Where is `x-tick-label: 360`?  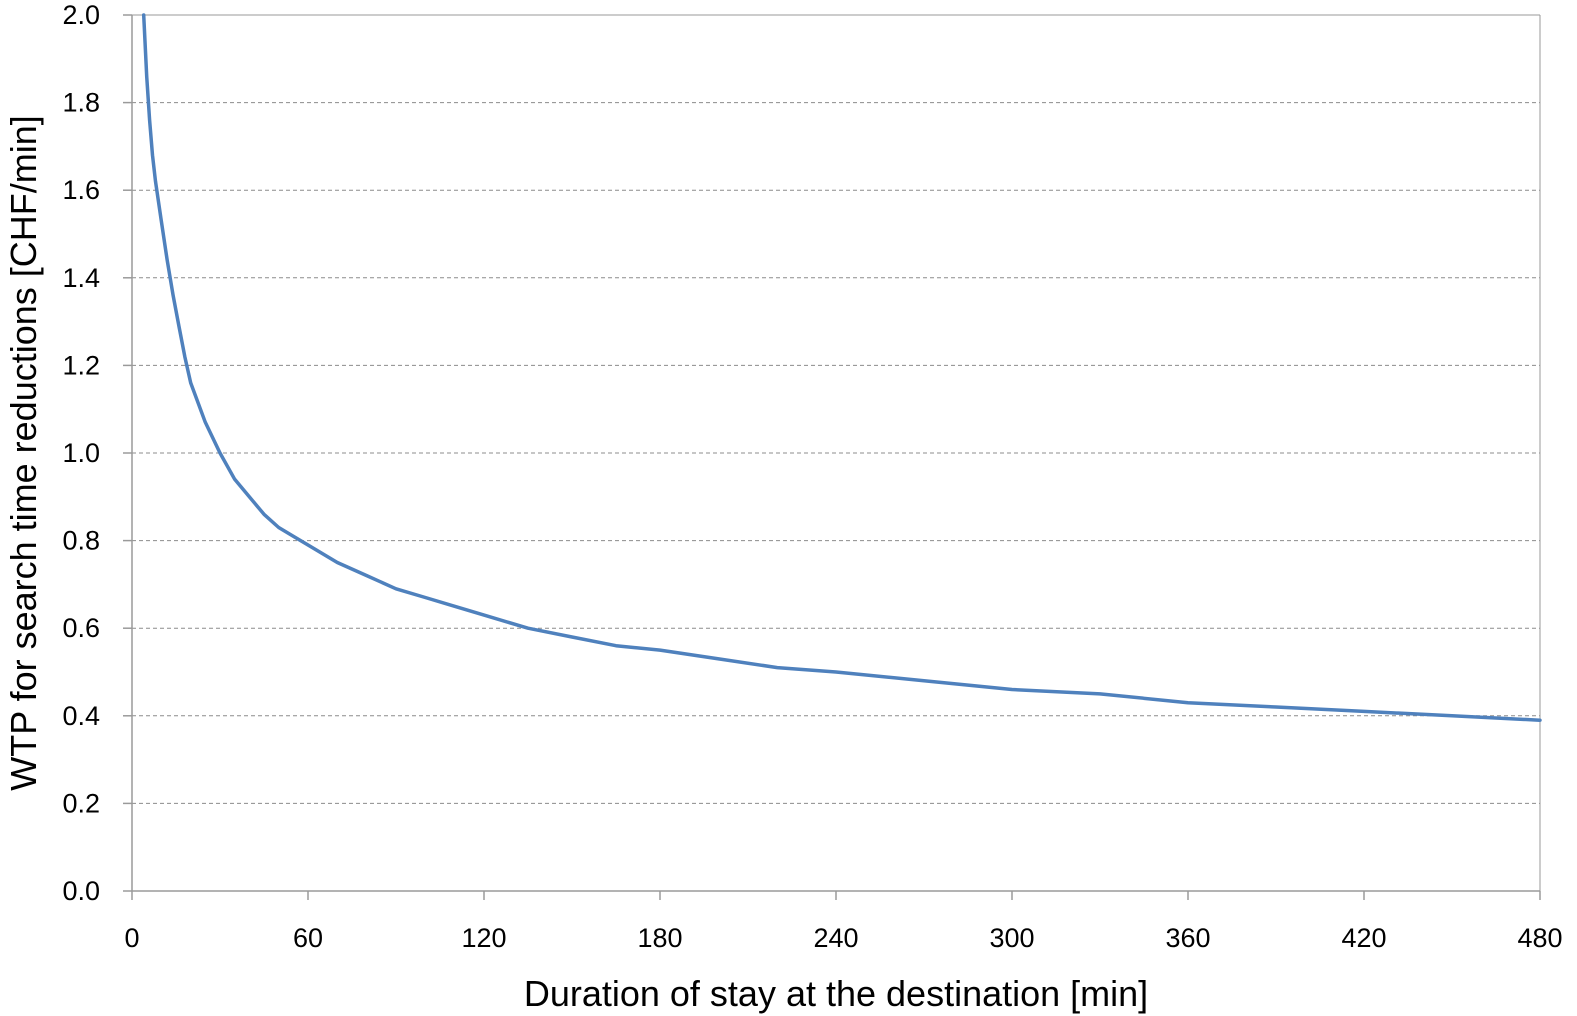
x-tick-label: 360 is located at coordinates (1187, 938).